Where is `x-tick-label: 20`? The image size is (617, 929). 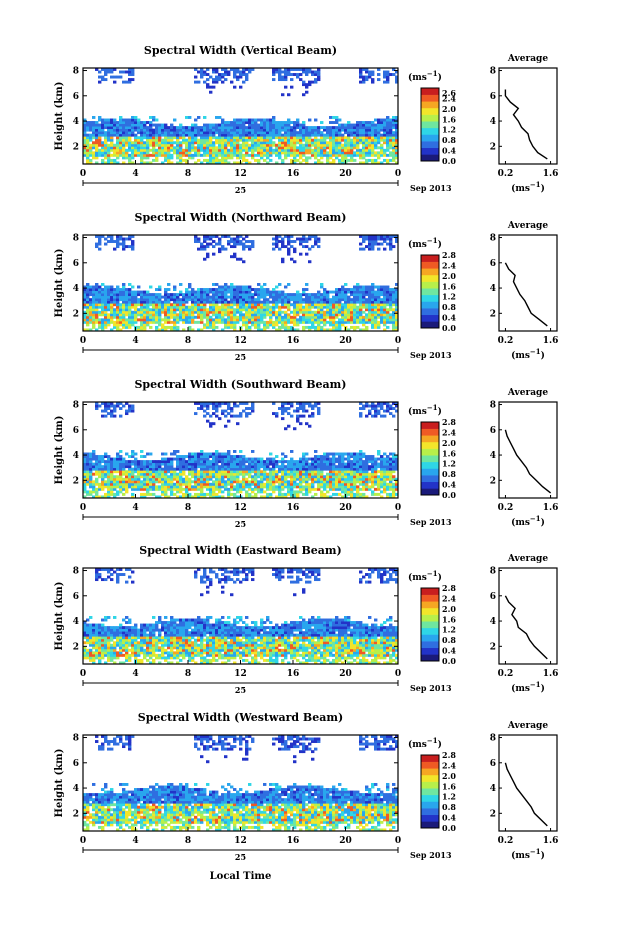
x-tick-label: 20 is located at coordinates (345, 174).